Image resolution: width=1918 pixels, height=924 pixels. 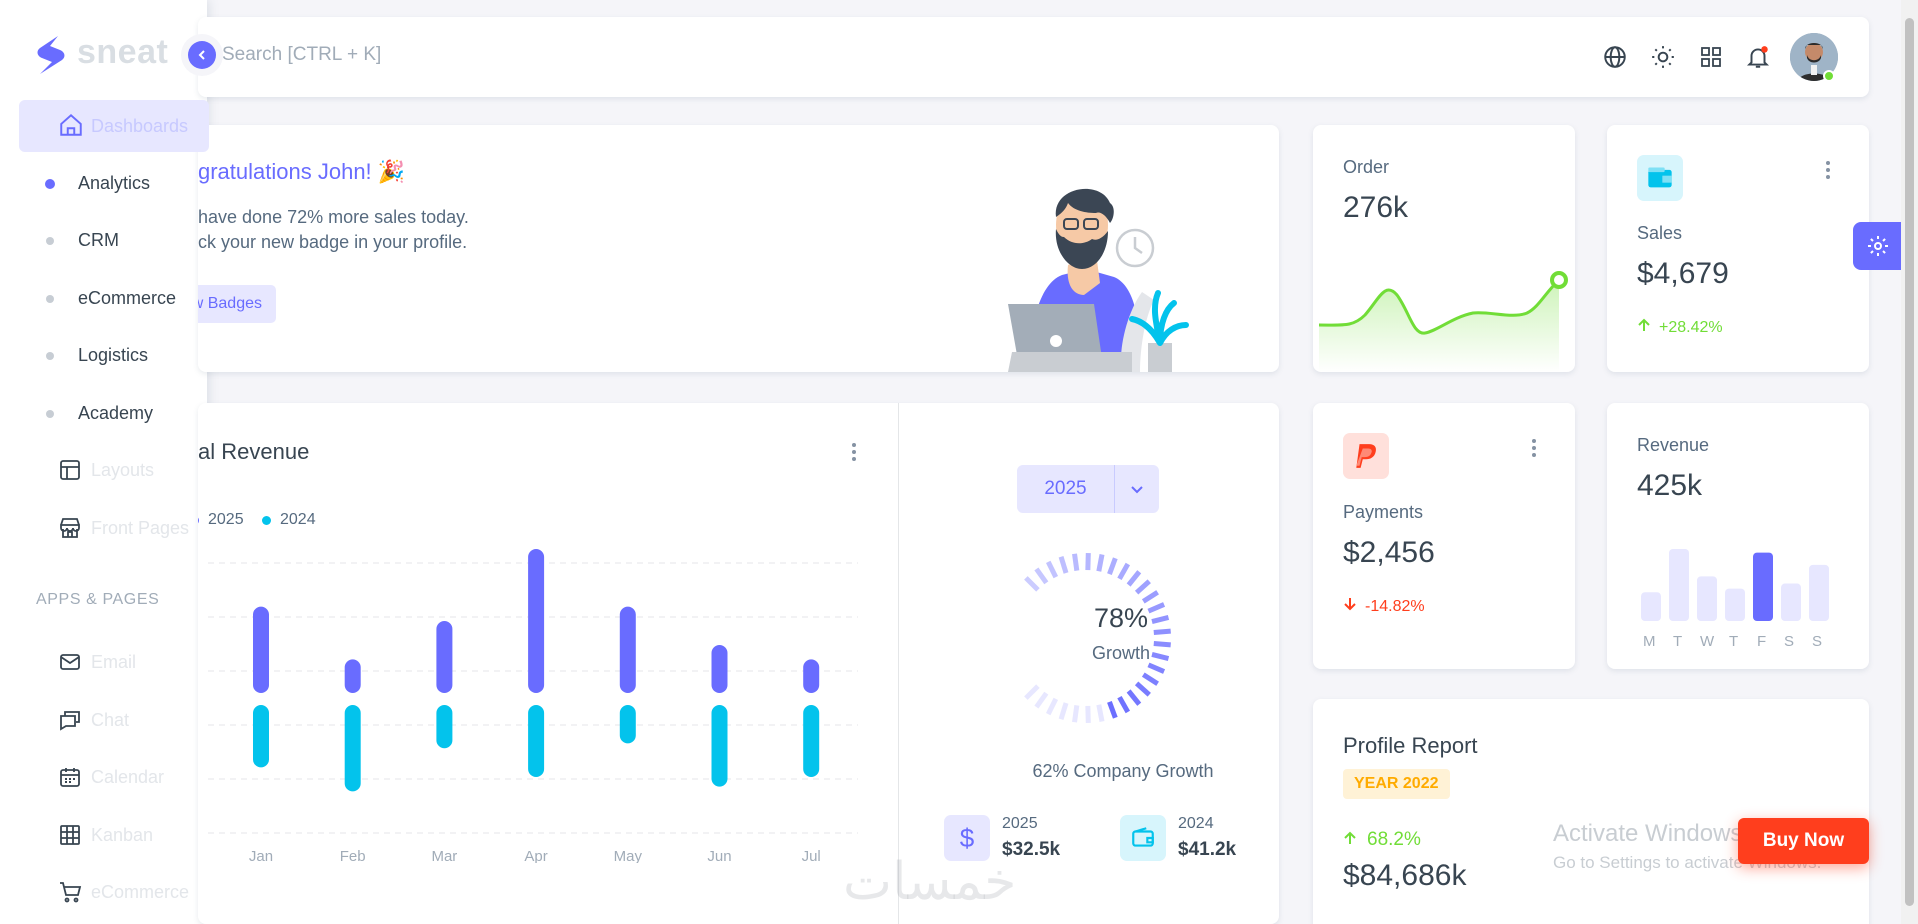 I want to click on menu-email: Email, so click(x=114, y=662).